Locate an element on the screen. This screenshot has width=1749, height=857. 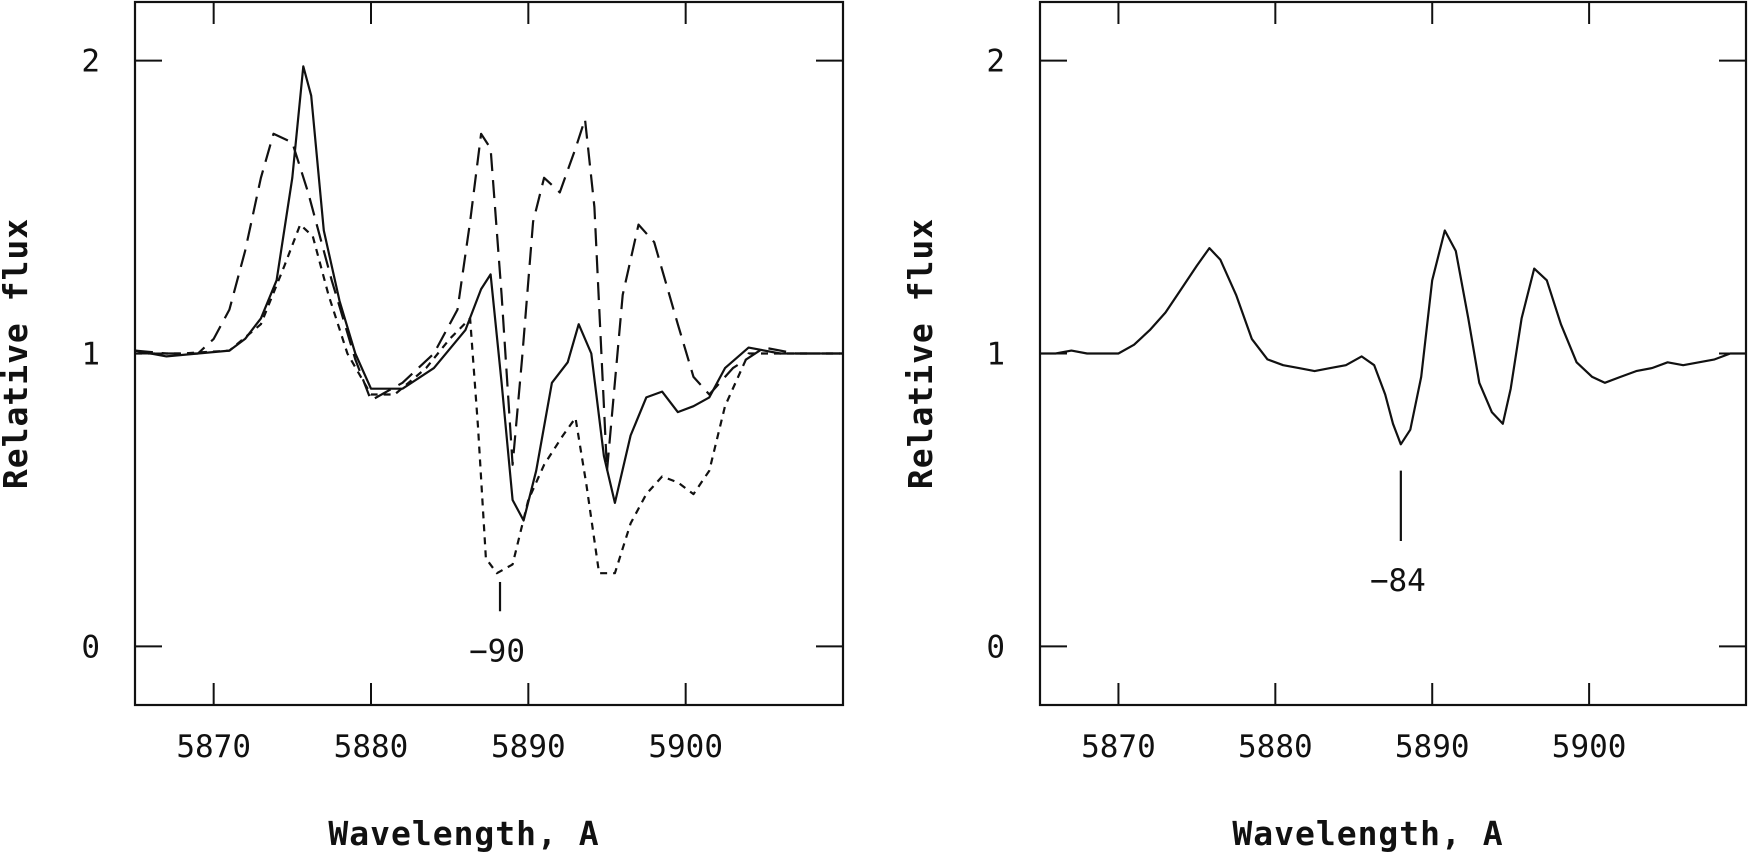
series-line-solid is located at coordinates (1393, 337).